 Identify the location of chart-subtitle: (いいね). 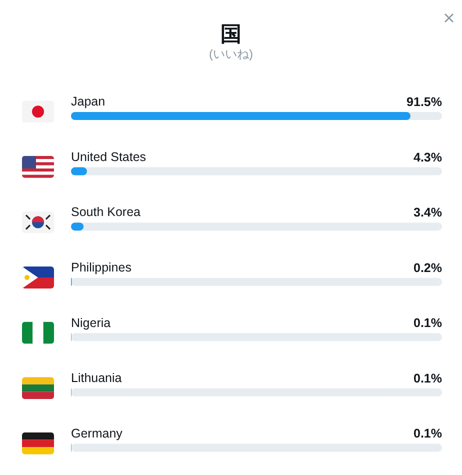
(231, 54).